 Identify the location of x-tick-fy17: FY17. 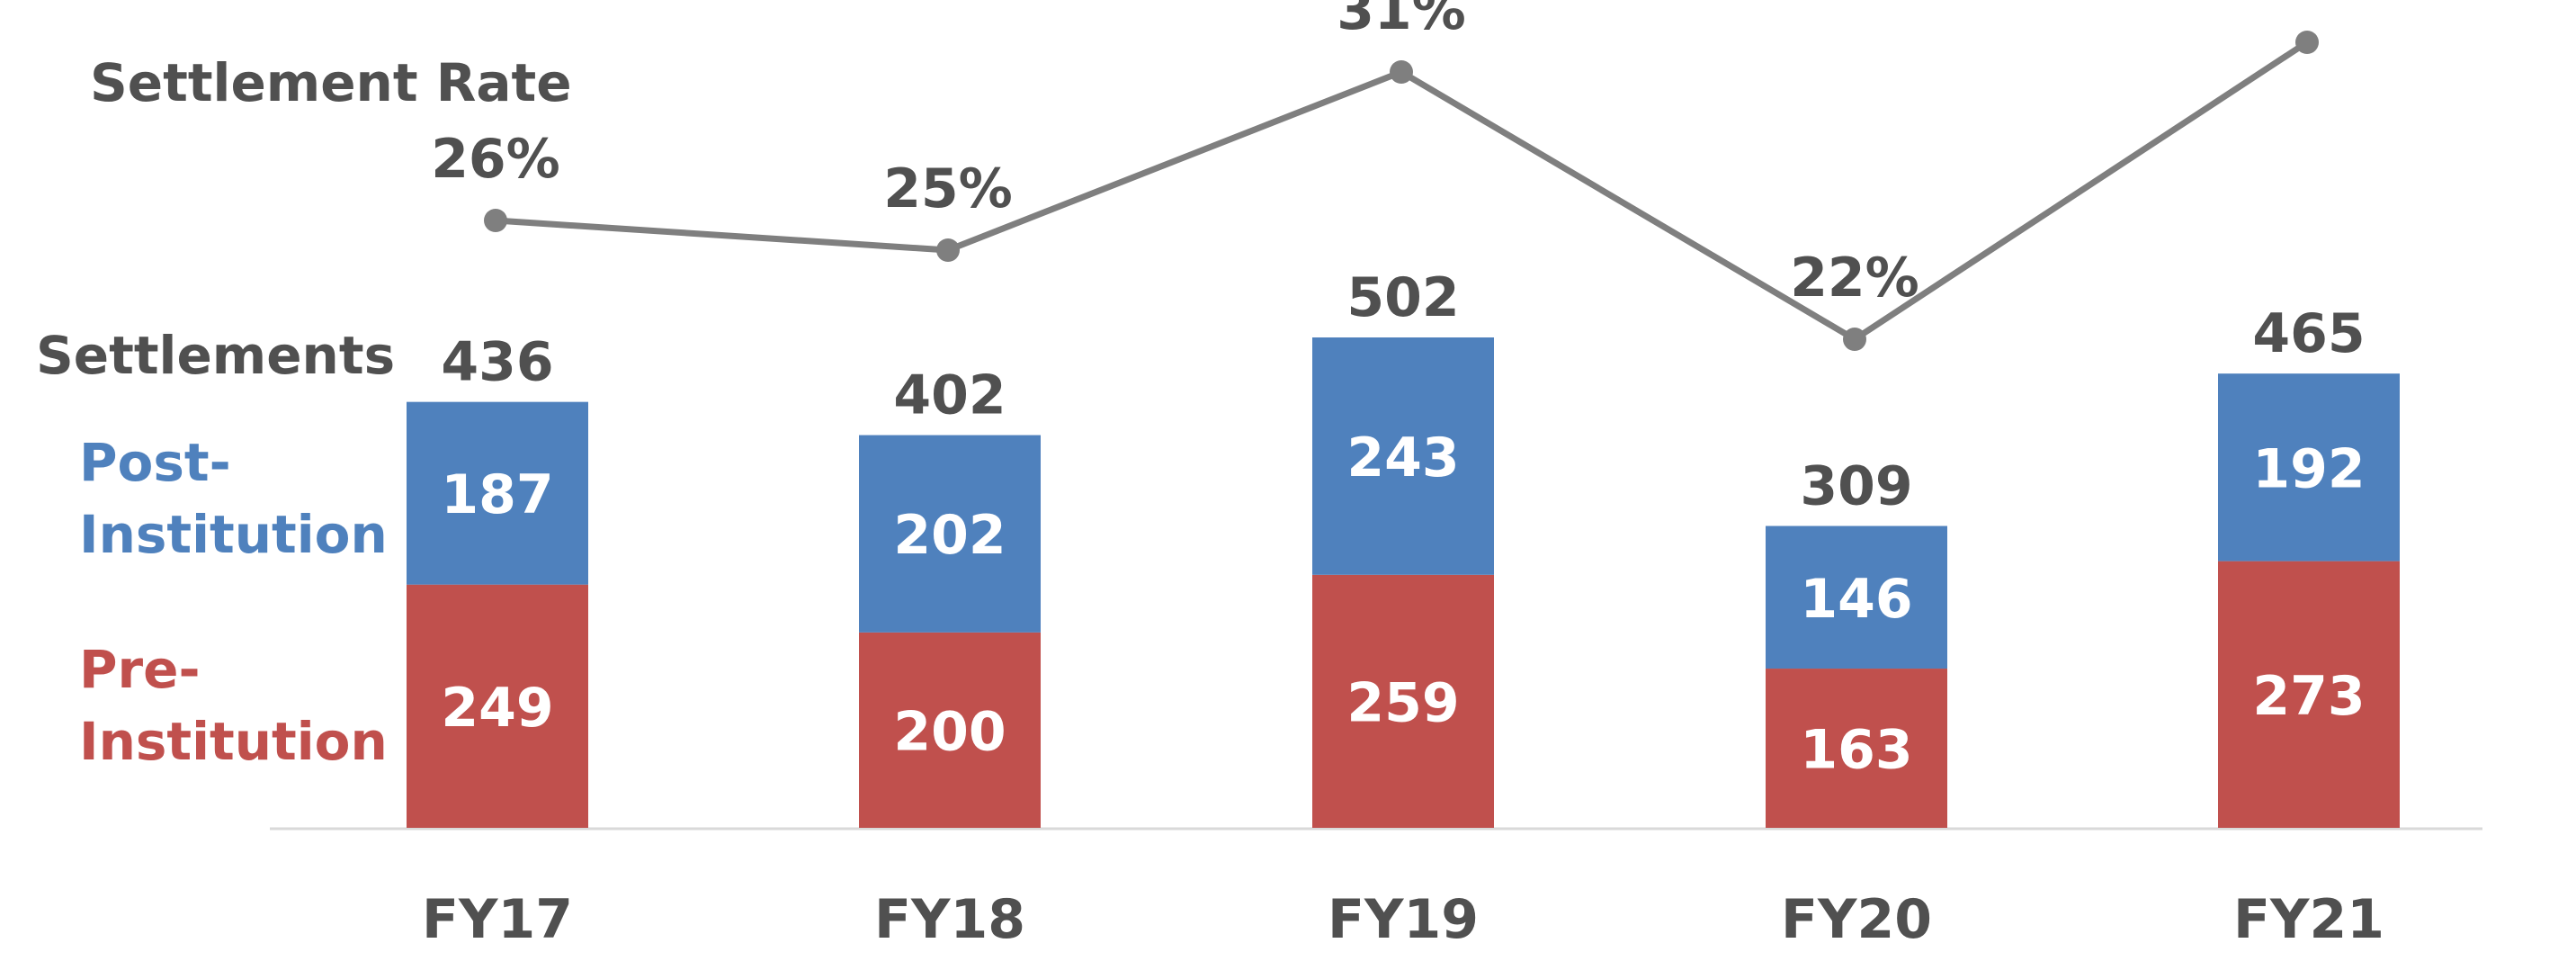
(497, 919).